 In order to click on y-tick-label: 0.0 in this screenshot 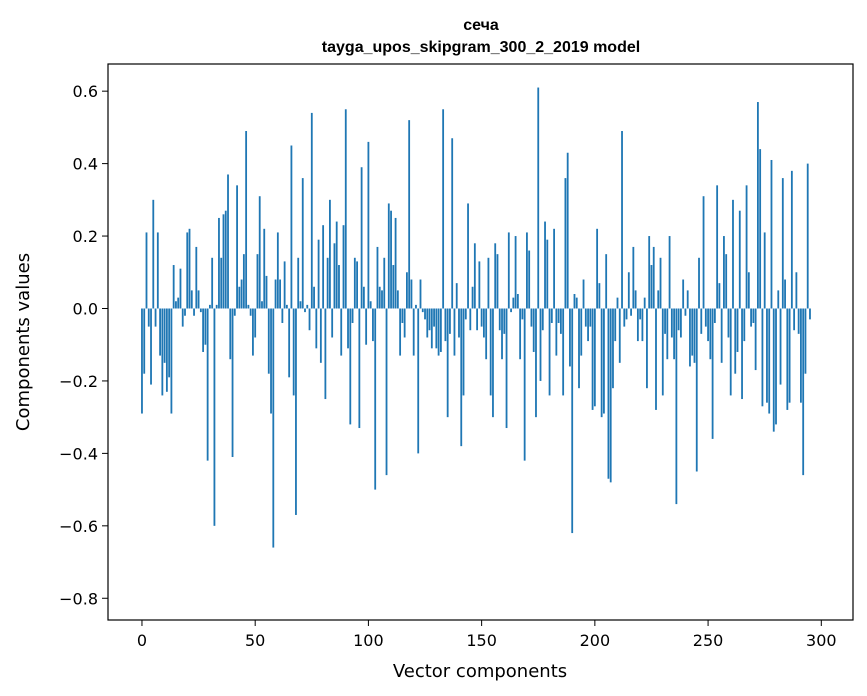, I will do `click(85, 308)`.